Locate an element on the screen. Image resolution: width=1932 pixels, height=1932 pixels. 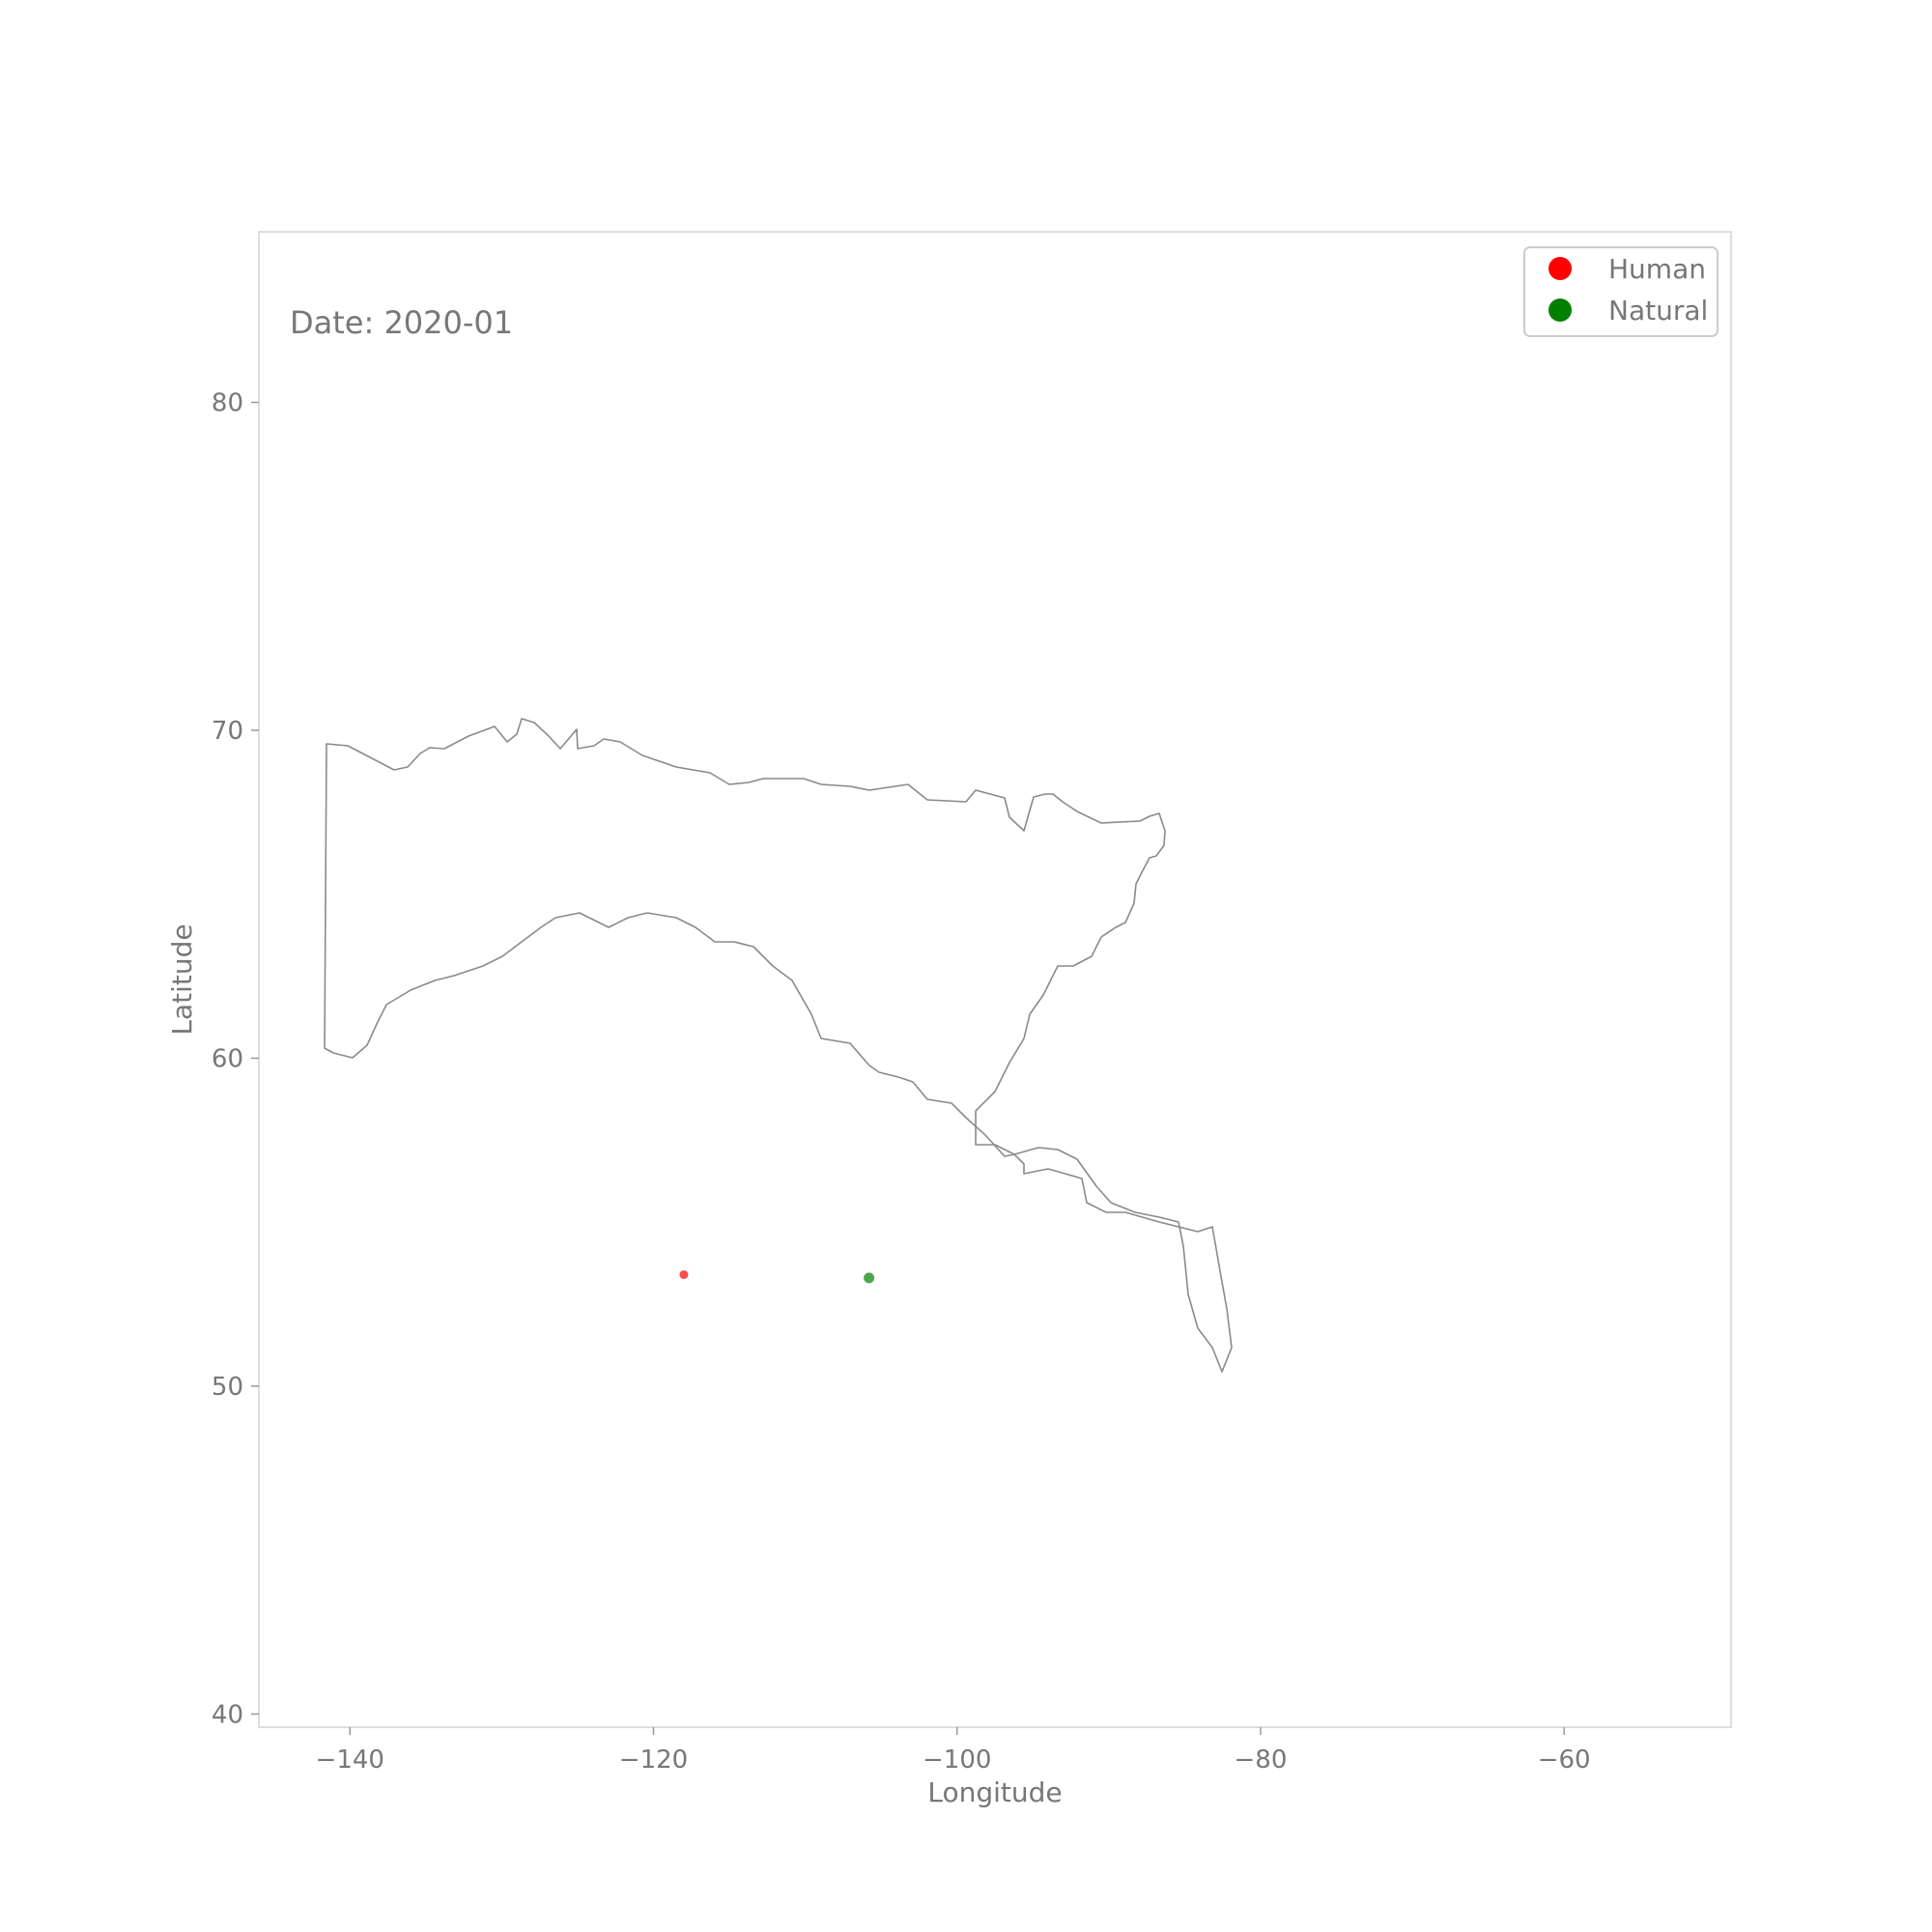
x-tick-label: −140 is located at coordinates (350, 1760).